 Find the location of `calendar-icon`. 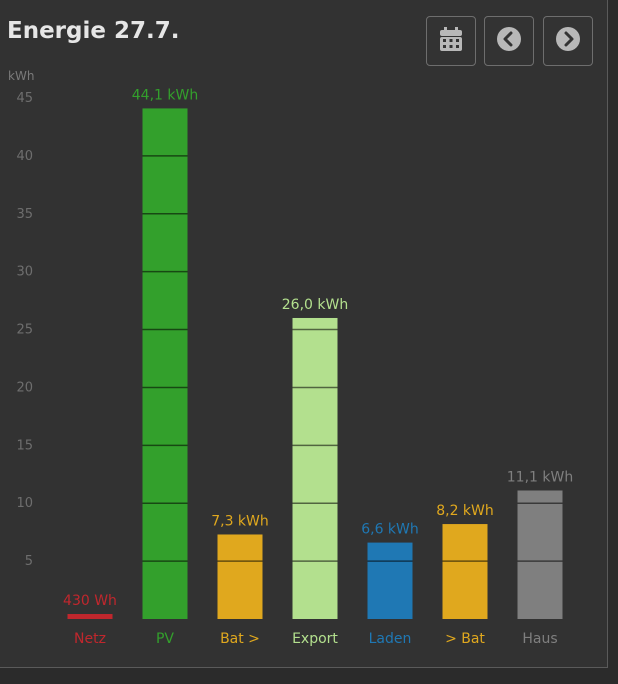

calendar-icon is located at coordinates (451, 41).